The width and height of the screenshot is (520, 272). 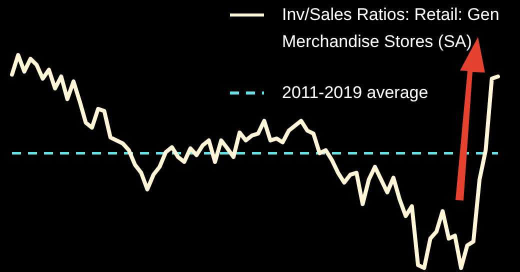 I want to click on legend-label: Inv/Sales Ratios: Retail: Gen Merchandise Stores (SA), so click(x=391, y=28).